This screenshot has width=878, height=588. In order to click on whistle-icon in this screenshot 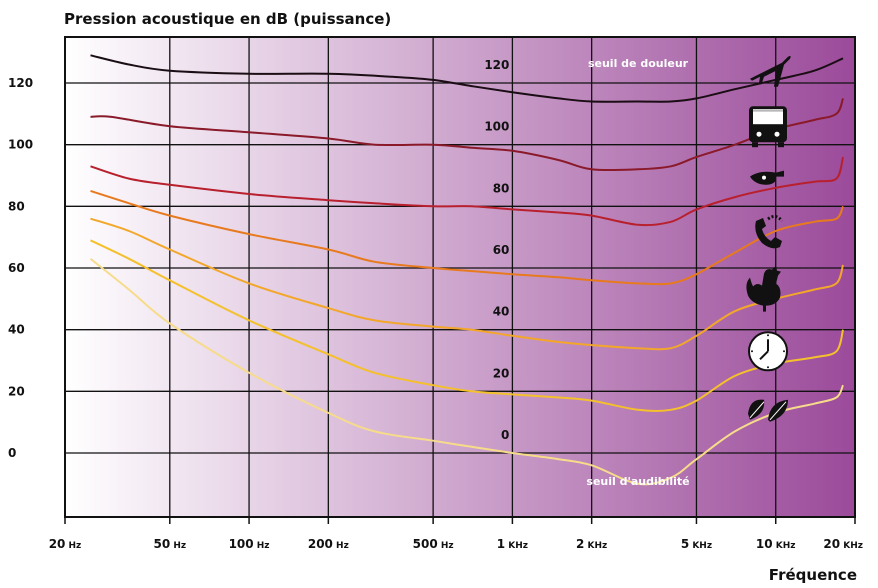, I will do `click(767, 177)`.